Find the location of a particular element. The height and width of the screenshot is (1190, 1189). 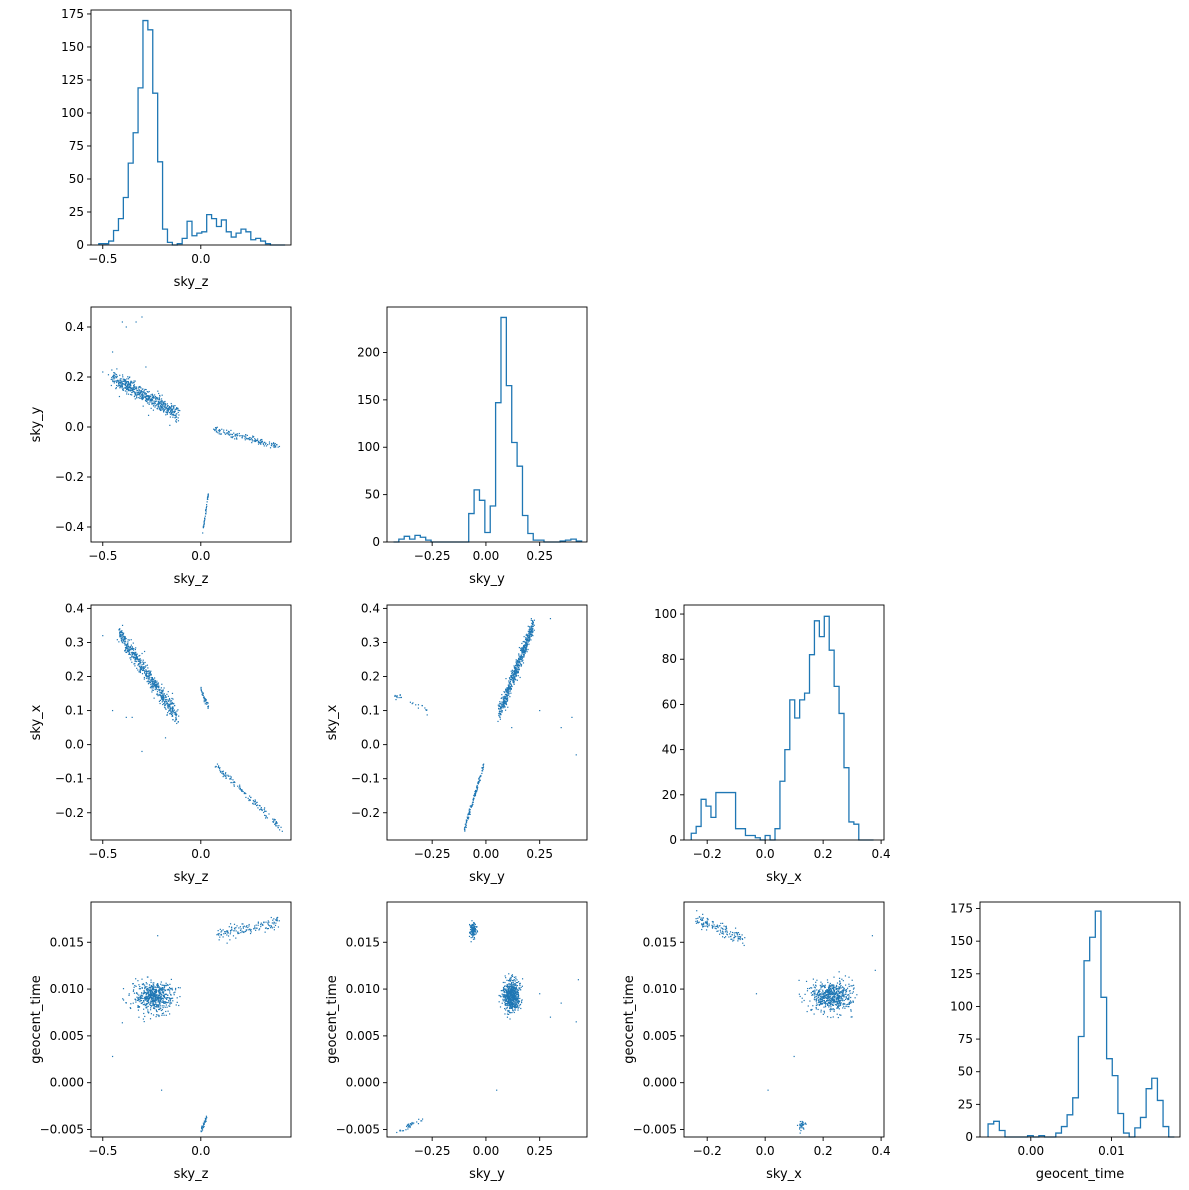

scatter-points is located at coordinates (195, 1024).